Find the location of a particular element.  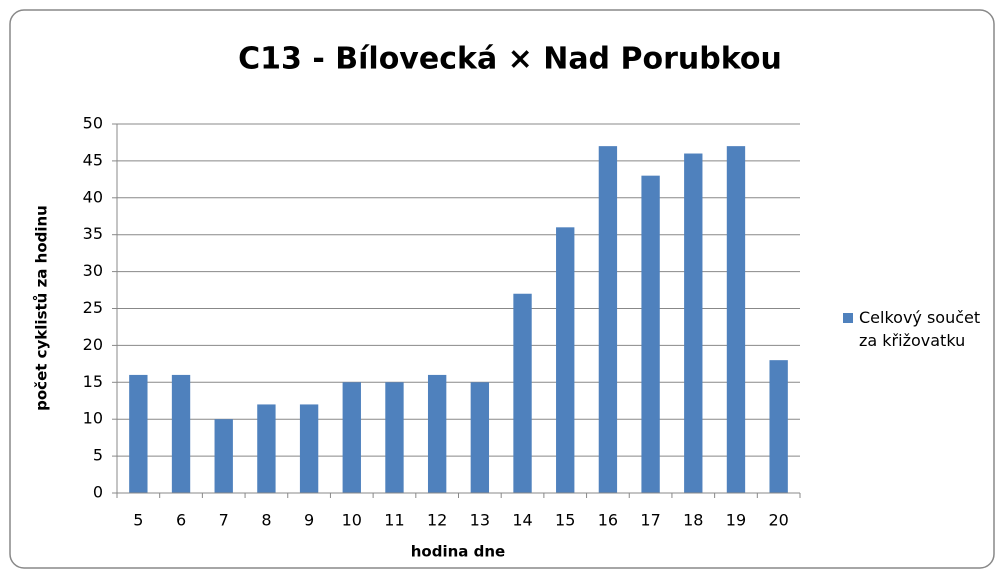

x-tick-label: 12 is located at coordinates (437, 520).